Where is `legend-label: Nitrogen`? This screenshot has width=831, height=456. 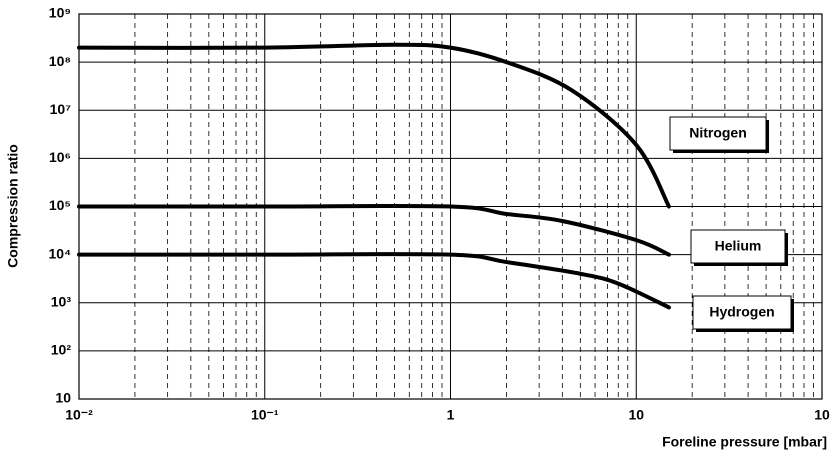
legend-label: Nitrogen is located at coordinates (718, 133).